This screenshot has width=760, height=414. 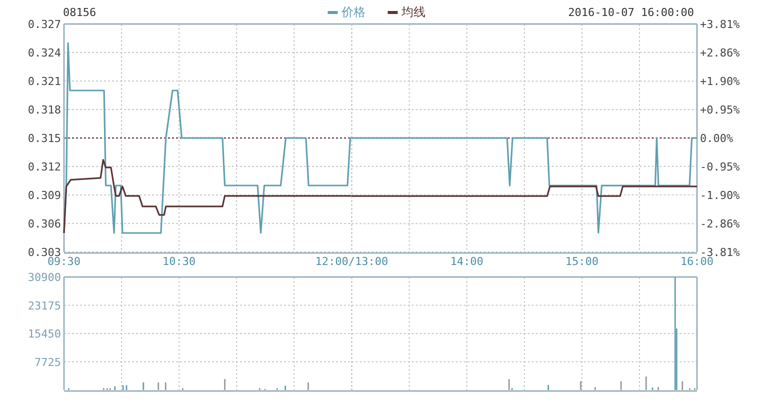 I want to click on y-tick-label: 0.309, so click(x=44, y=195).